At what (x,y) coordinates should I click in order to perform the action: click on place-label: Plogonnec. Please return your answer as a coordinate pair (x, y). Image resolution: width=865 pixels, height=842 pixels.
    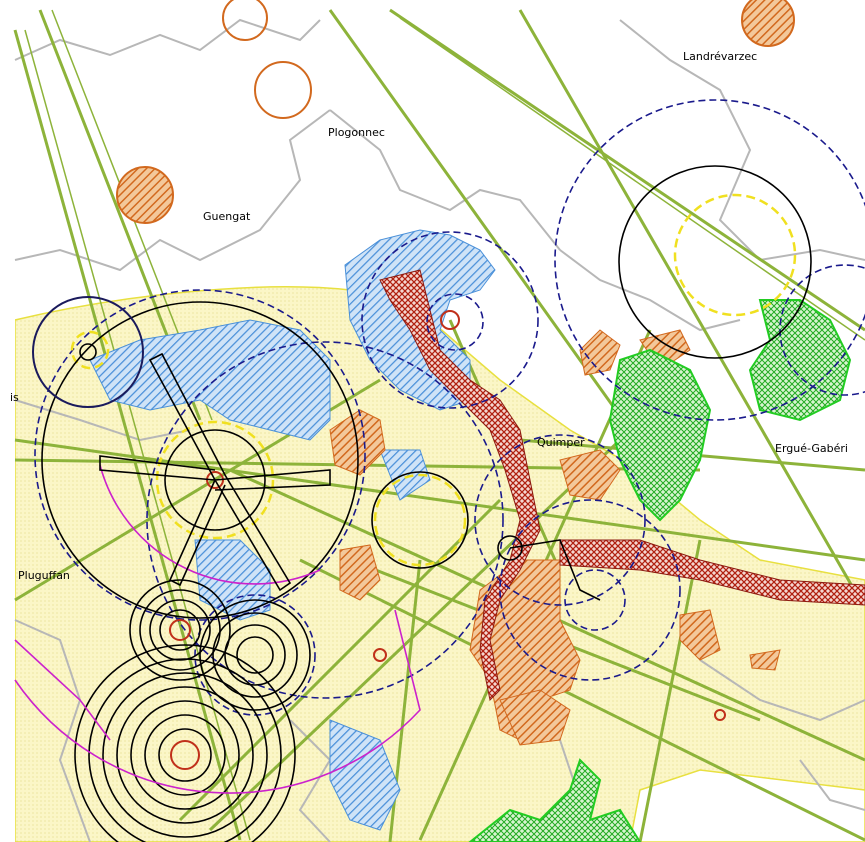
    Looking at the image, I should click on (356, 132).